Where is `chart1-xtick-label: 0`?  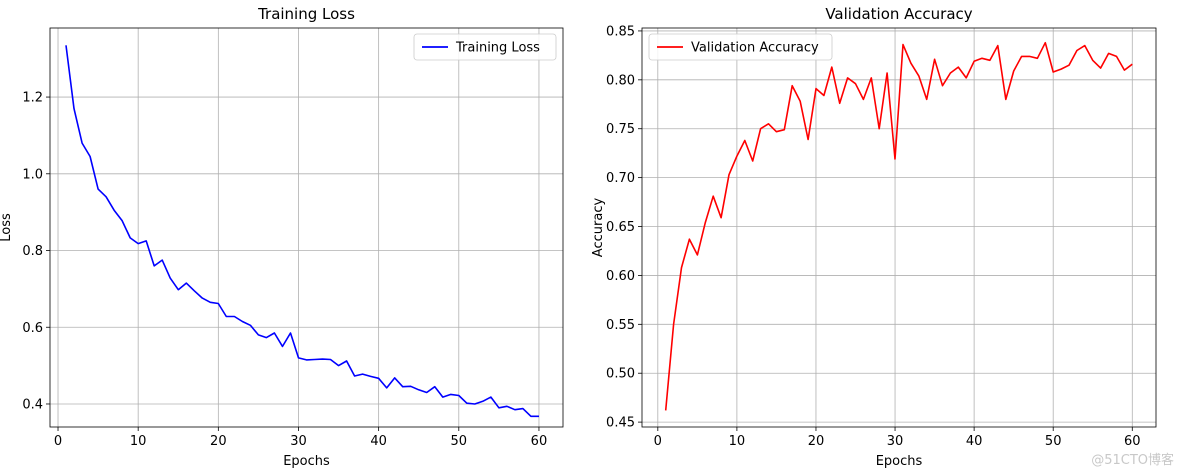
chart1-xtick-label: 0 is located at coordinates (58, 441).